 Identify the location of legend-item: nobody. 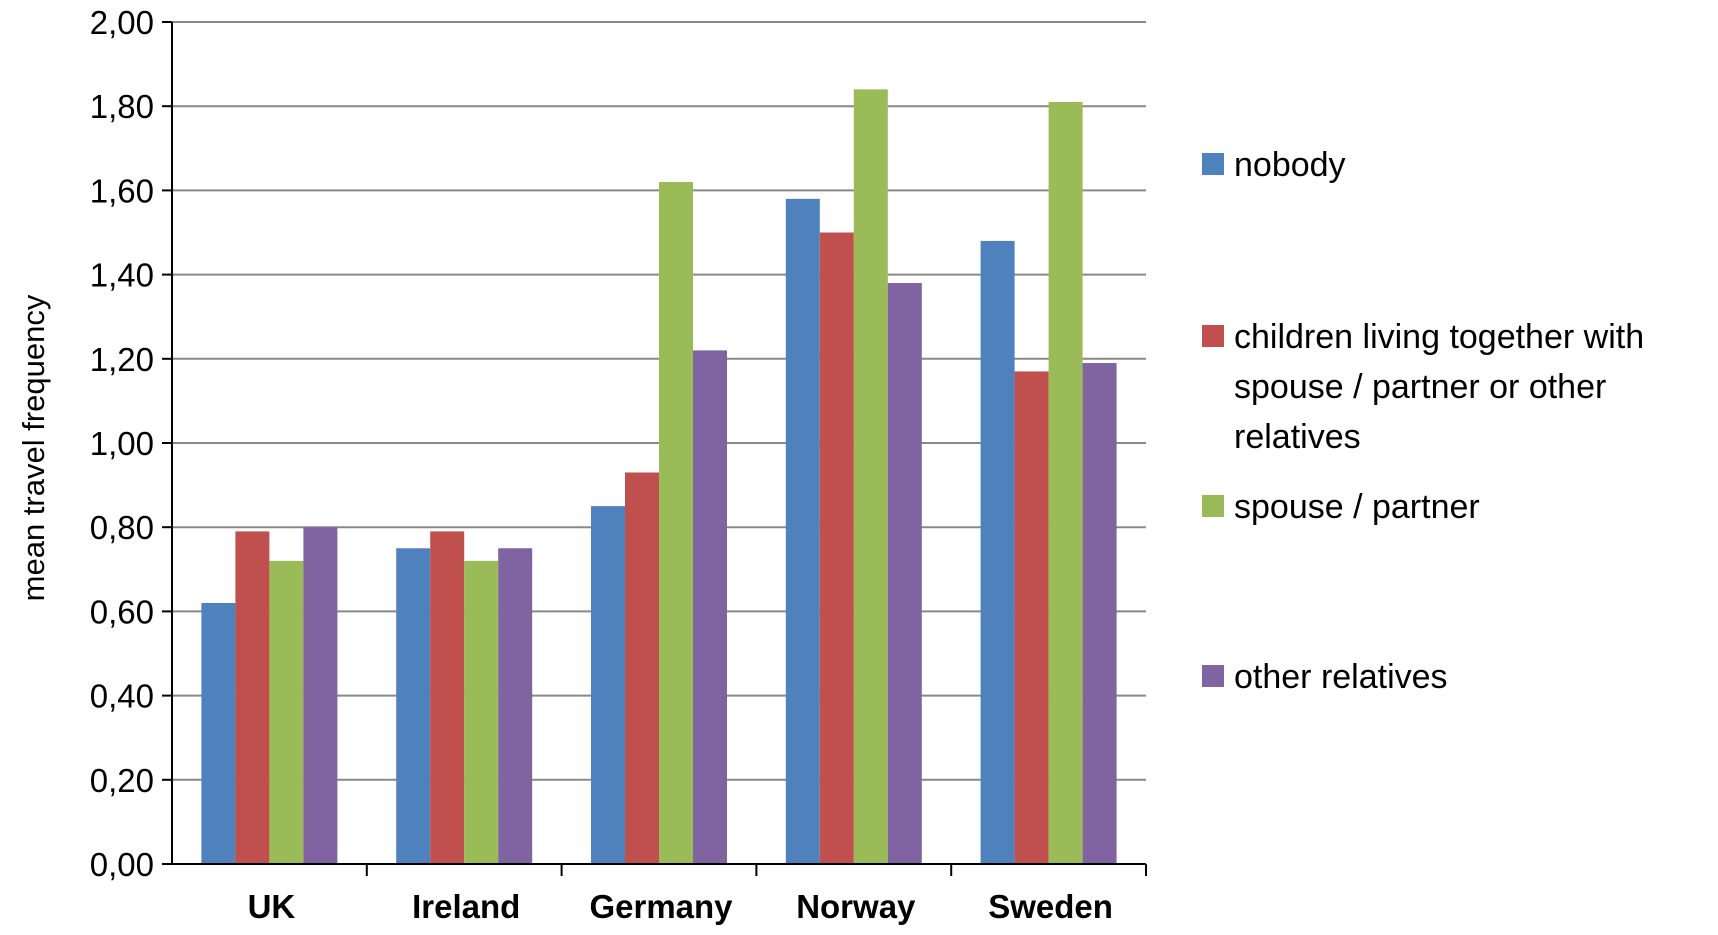
(1453, 165).